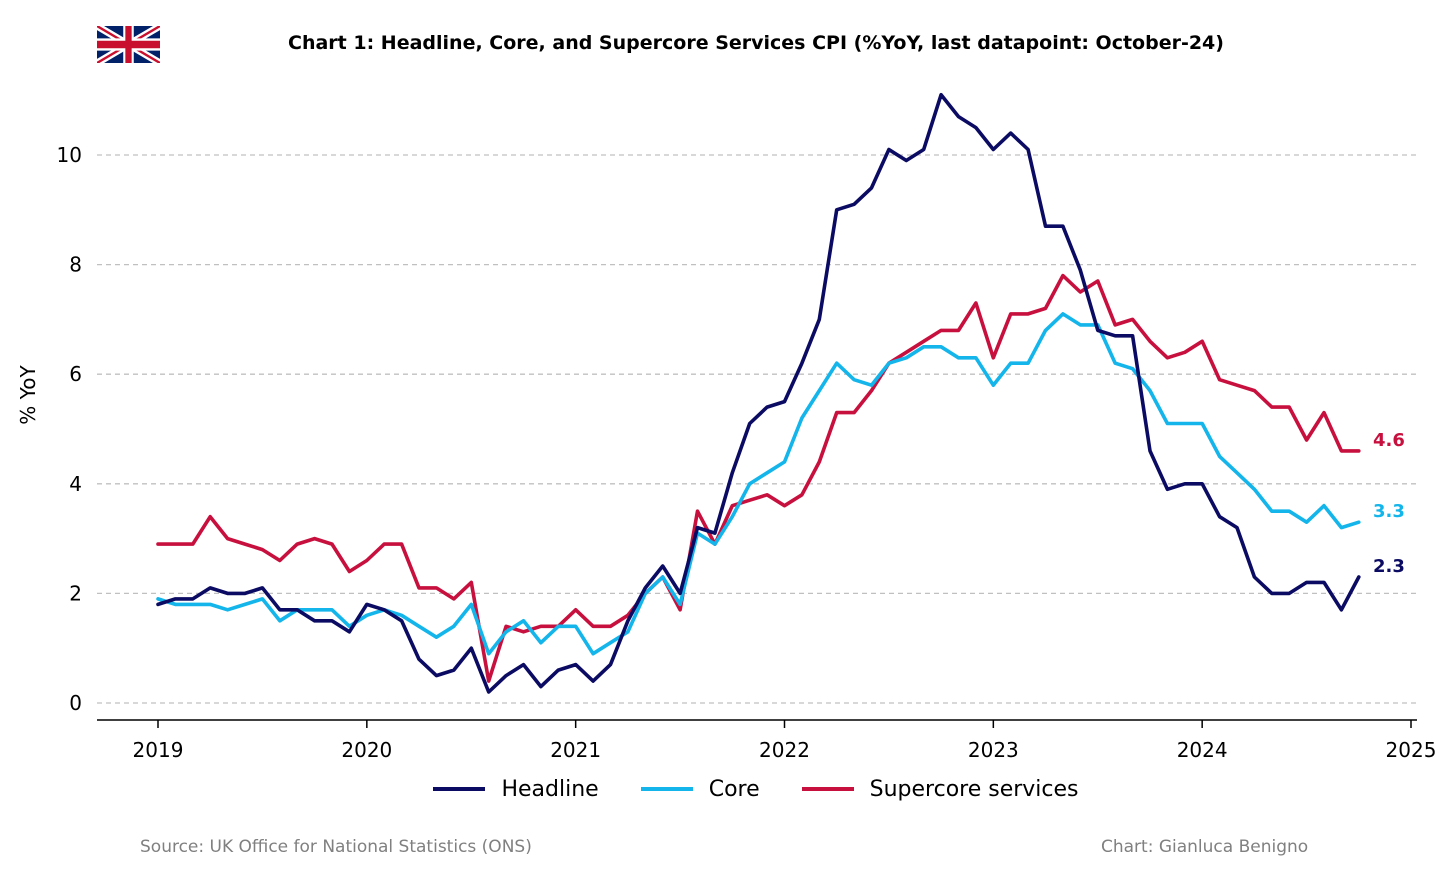 This screenshot has height=875, width=1456. I want to click on y-axis: 0 2 4 6 8 10, so click(69, 429).